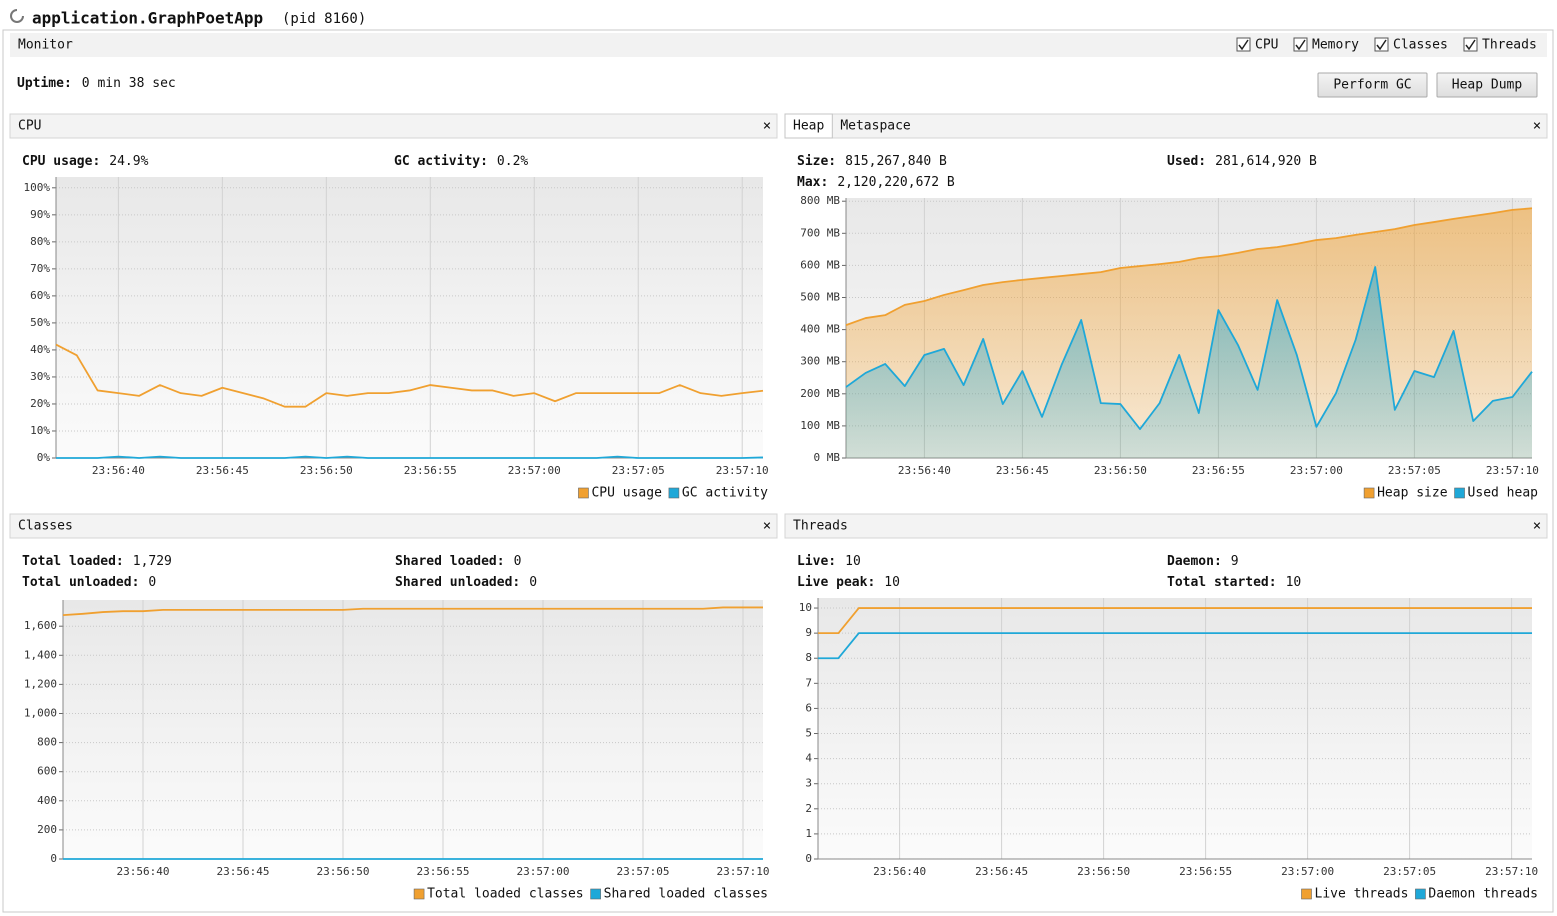  Describe the element at coordinates (324, 19) in the screenshot. I see `app-pid: (pid 8160)` at that location.